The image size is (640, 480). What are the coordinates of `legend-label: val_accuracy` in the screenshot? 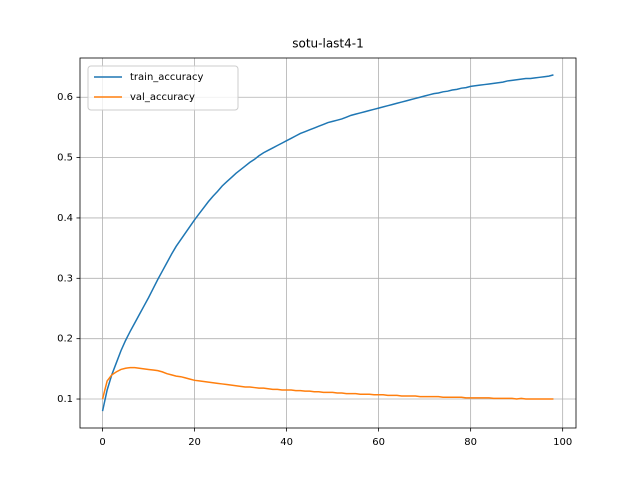 It's located at (162, 97).